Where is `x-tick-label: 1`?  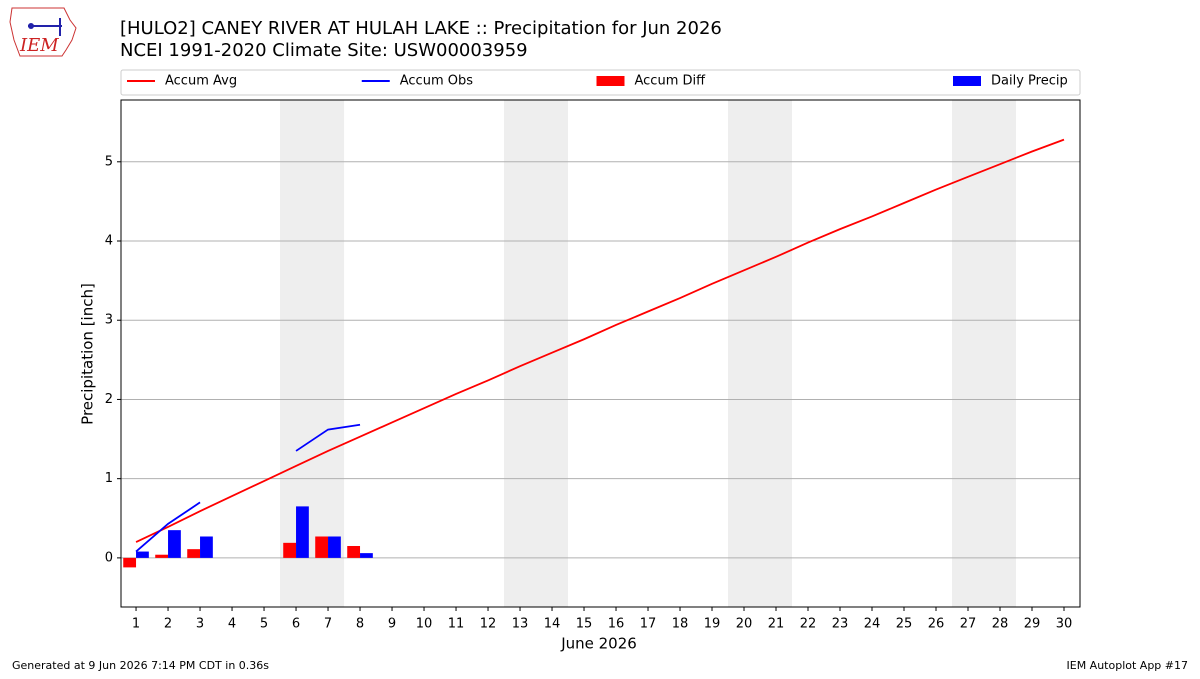
x-tick-label: 1 is located at coordinates (136, 624).